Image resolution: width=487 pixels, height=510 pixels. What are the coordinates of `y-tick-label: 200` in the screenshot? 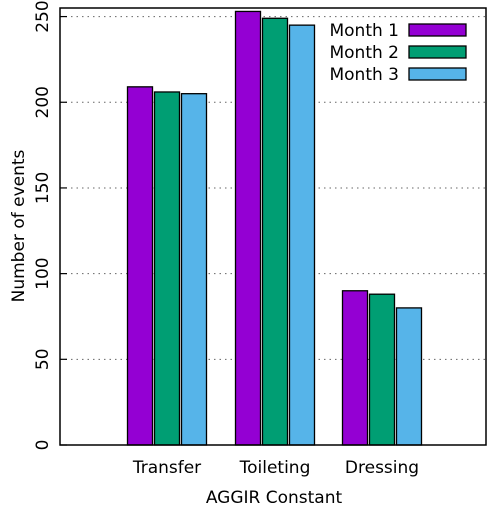 It's located at (43, 102).